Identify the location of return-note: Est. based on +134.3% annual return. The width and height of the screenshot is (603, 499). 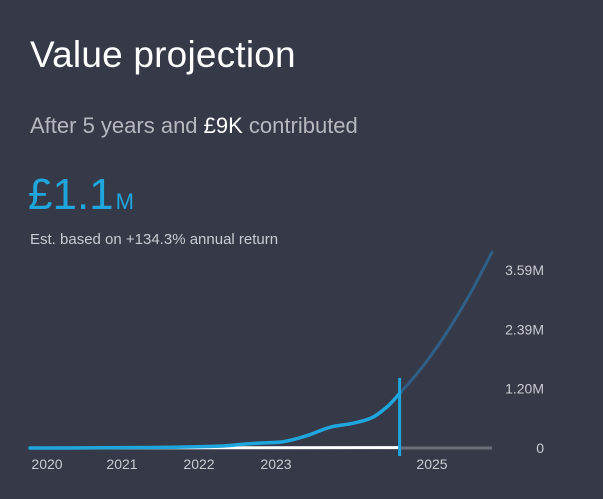
(154, 239).